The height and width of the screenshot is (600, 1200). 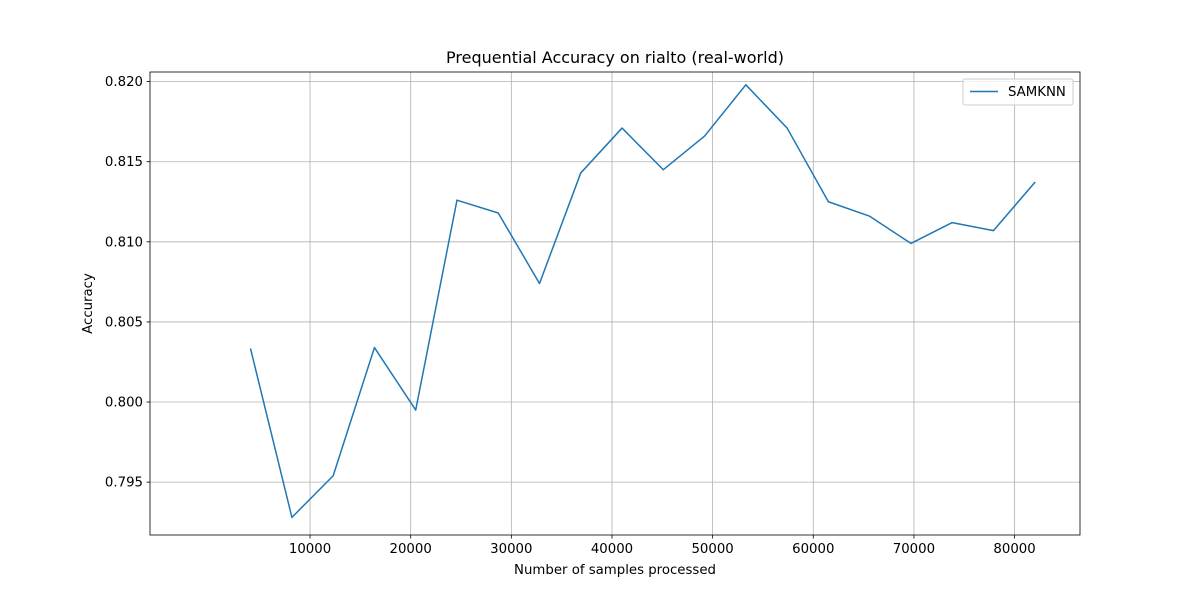 What do you see at coordinates (612, 549) in the screenshot?
I see `x-tick-label: 40000` at bounding box center [612, 549].